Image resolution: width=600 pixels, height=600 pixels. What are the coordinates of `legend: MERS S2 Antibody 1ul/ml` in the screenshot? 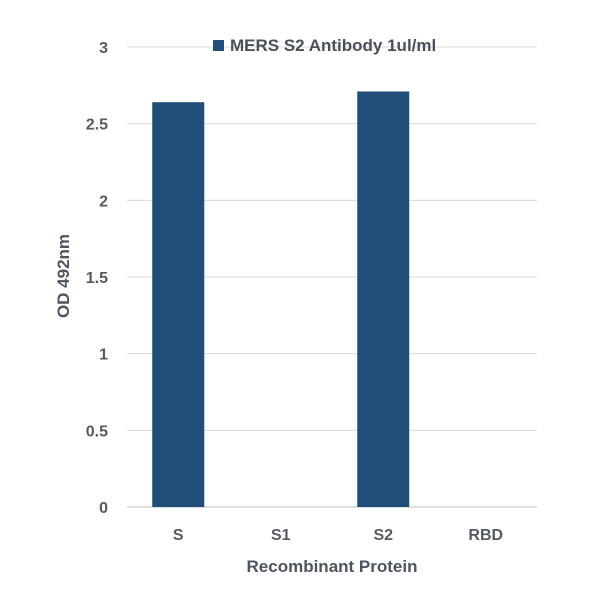 It's located at (324, 45).